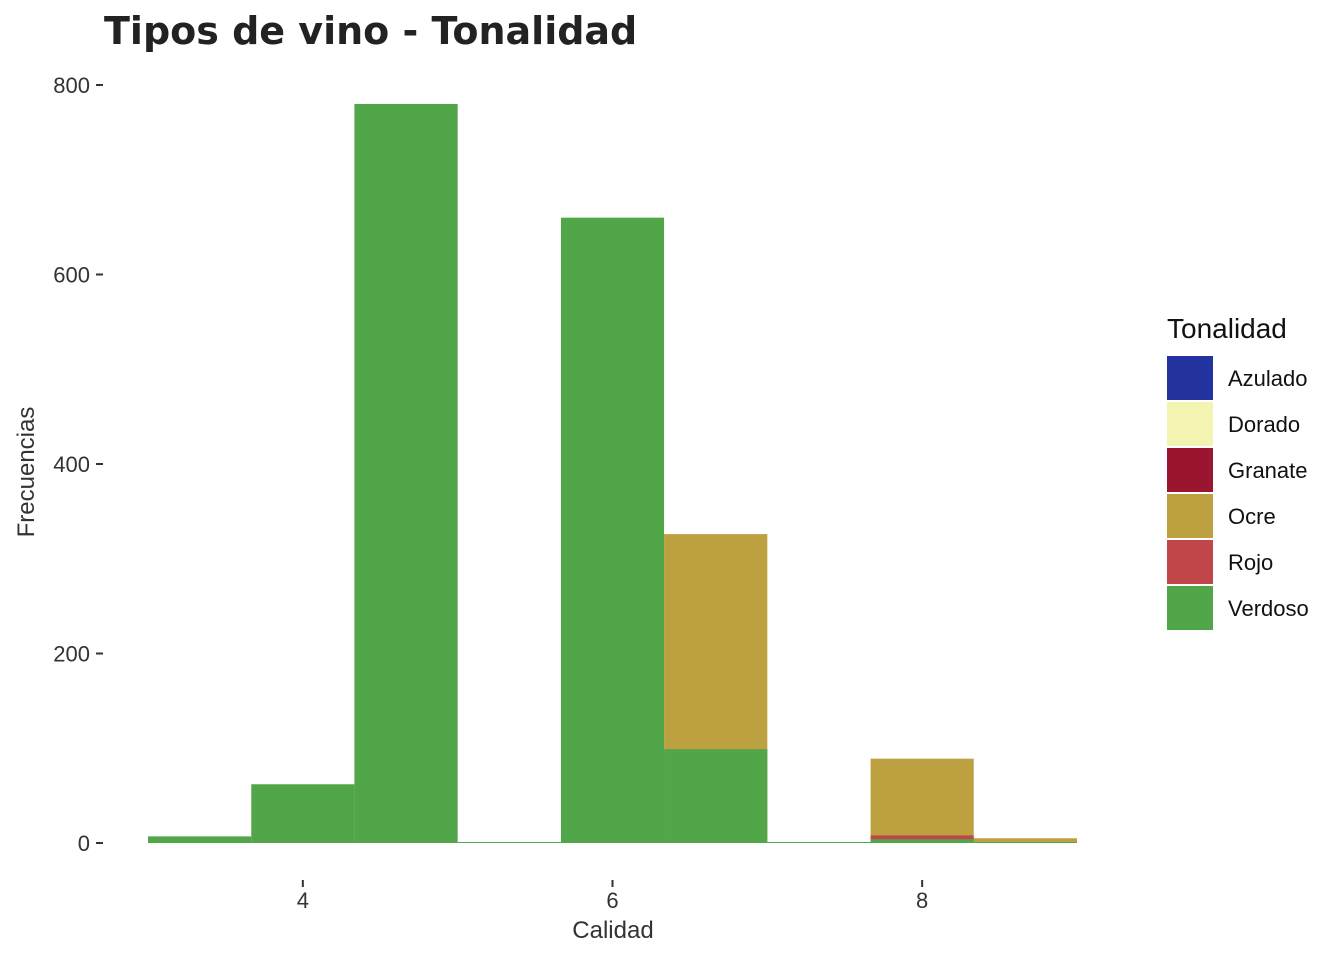  I want to click on y-tick-label-200: 200, so click(71, 654).